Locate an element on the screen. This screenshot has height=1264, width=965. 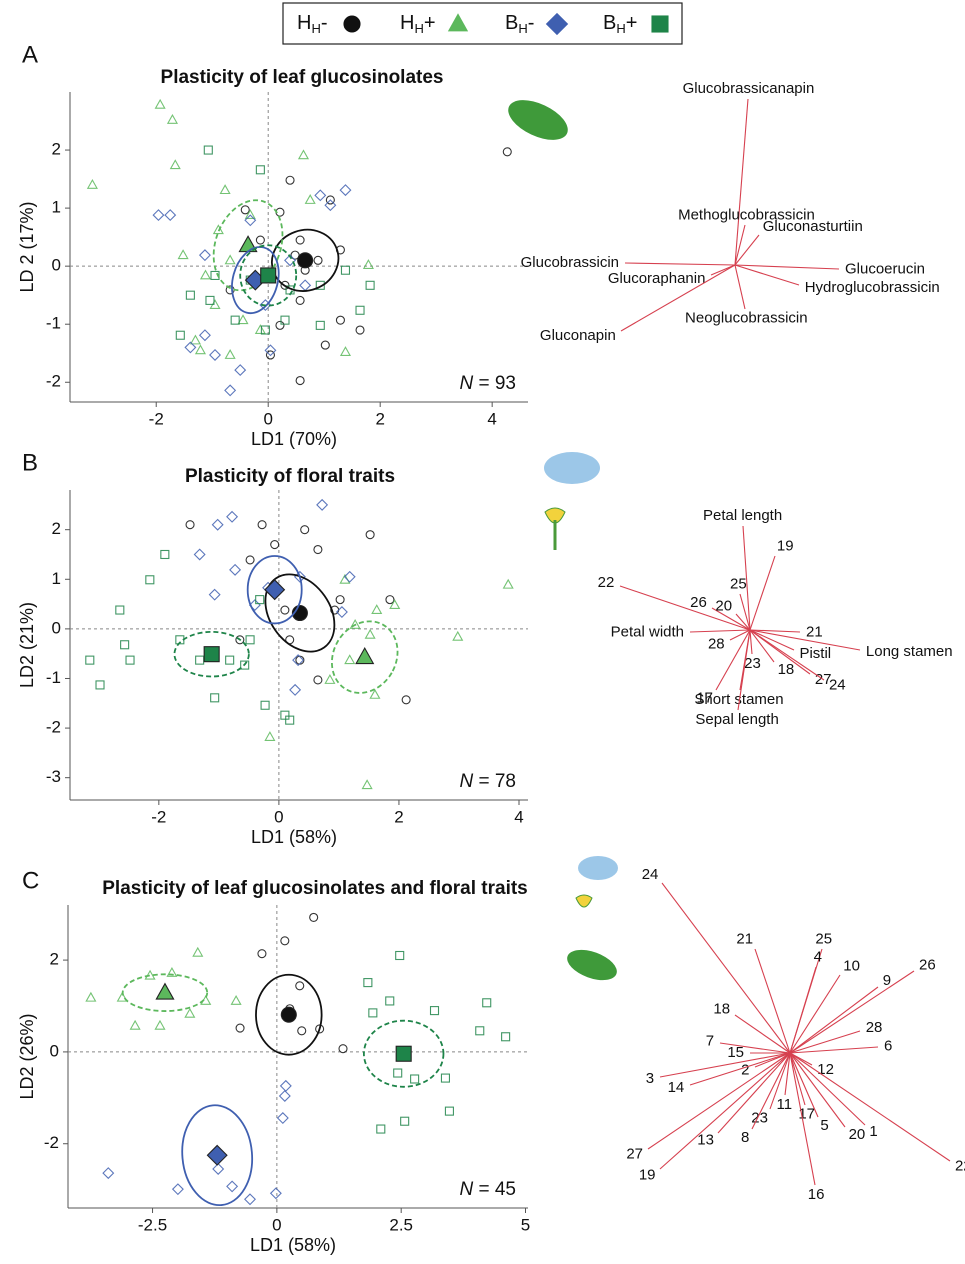
loading-label: 28 is located at coordinates (874, 1027).